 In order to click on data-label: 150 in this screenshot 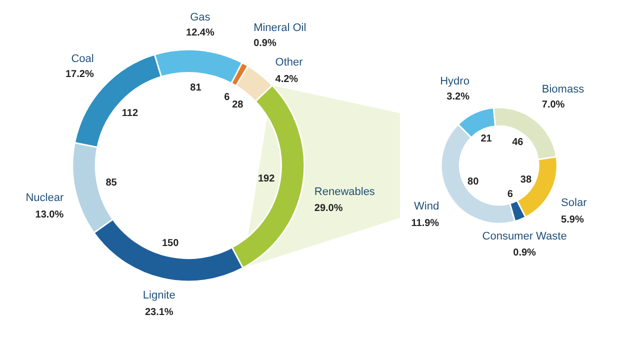, I will do `click(171, 243)`.